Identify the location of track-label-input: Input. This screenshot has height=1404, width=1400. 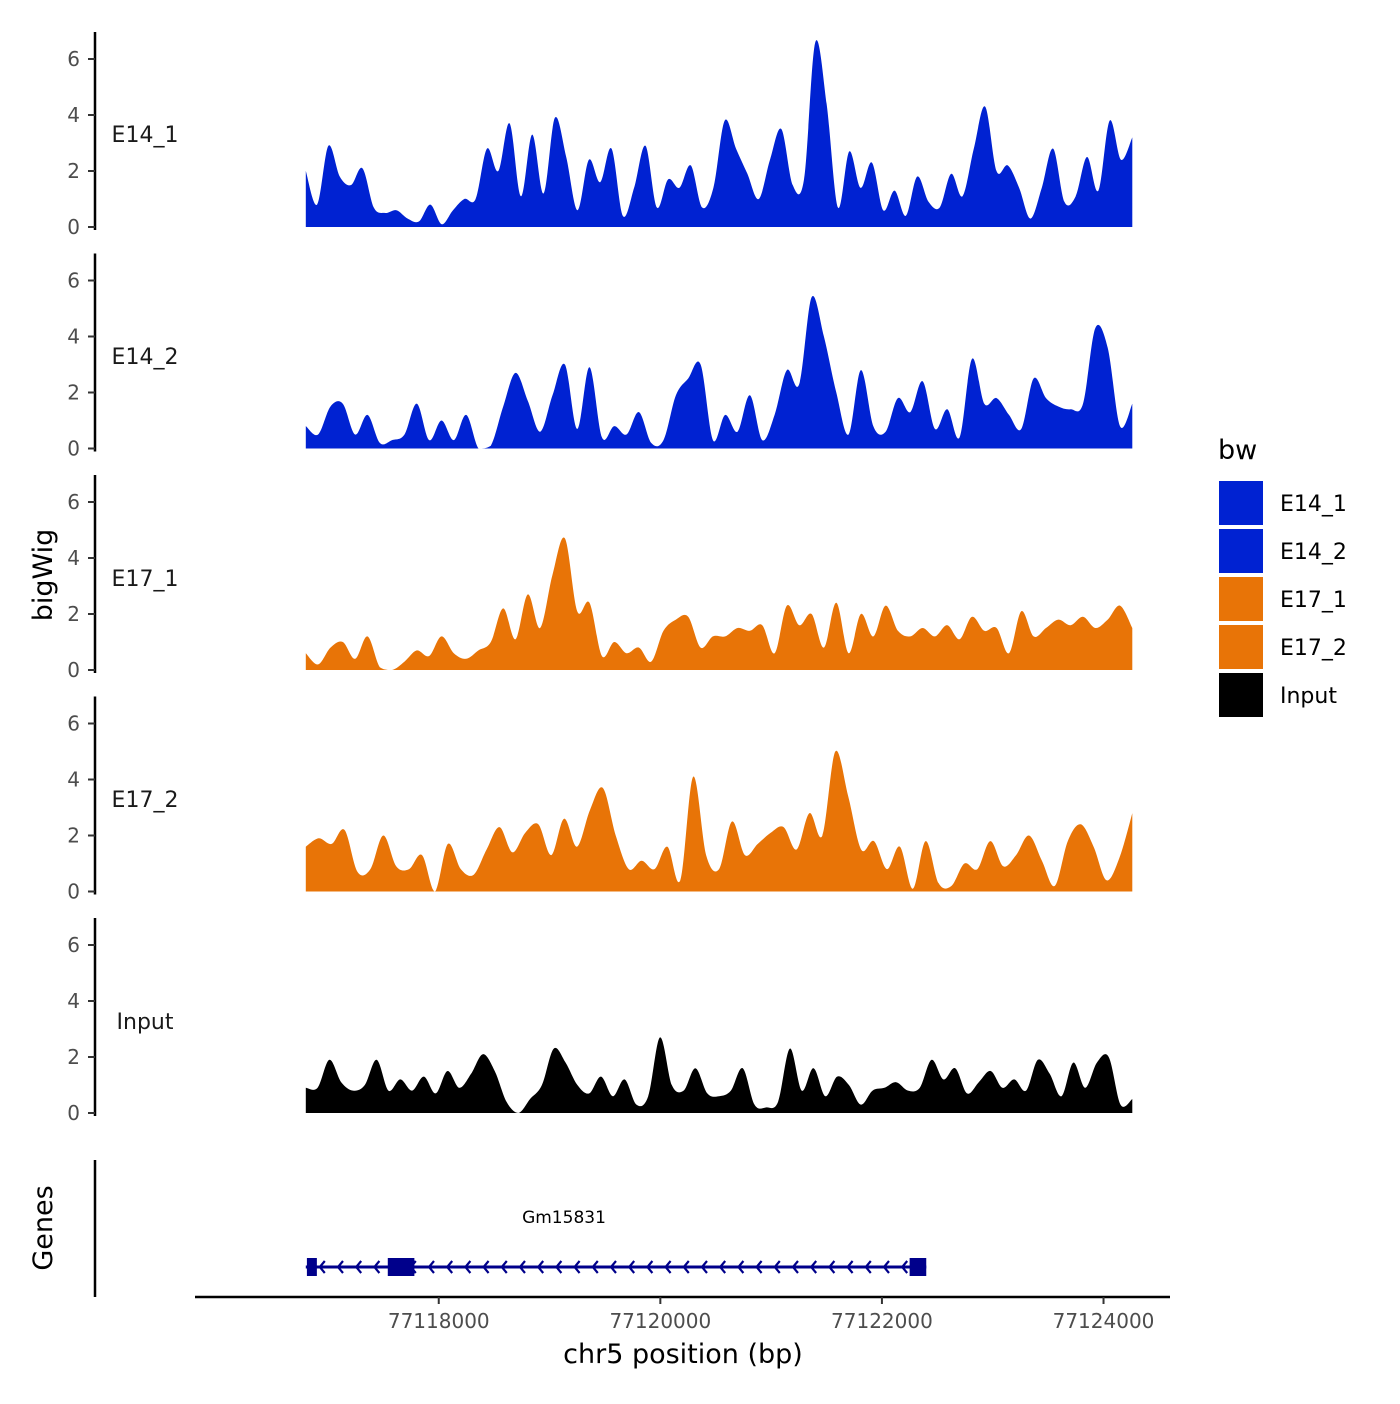
(145, 1022).